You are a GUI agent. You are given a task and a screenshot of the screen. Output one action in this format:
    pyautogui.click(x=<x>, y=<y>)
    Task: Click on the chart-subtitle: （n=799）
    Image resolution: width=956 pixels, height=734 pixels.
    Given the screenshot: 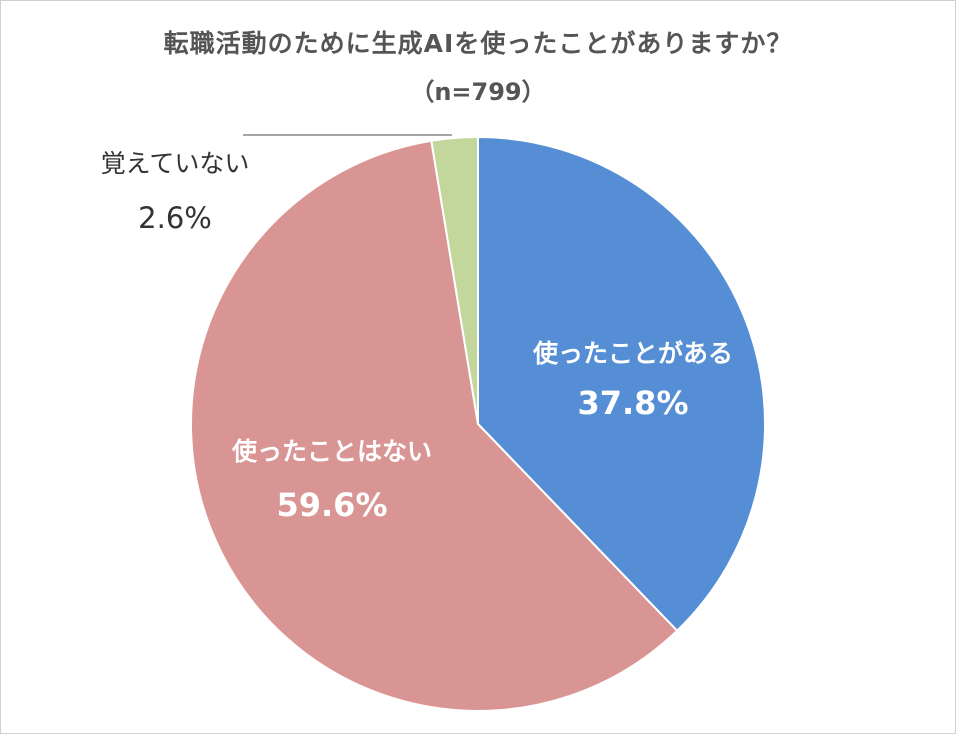 What is the action you would take?
    pyautogui.click(x=478, y=92)
    